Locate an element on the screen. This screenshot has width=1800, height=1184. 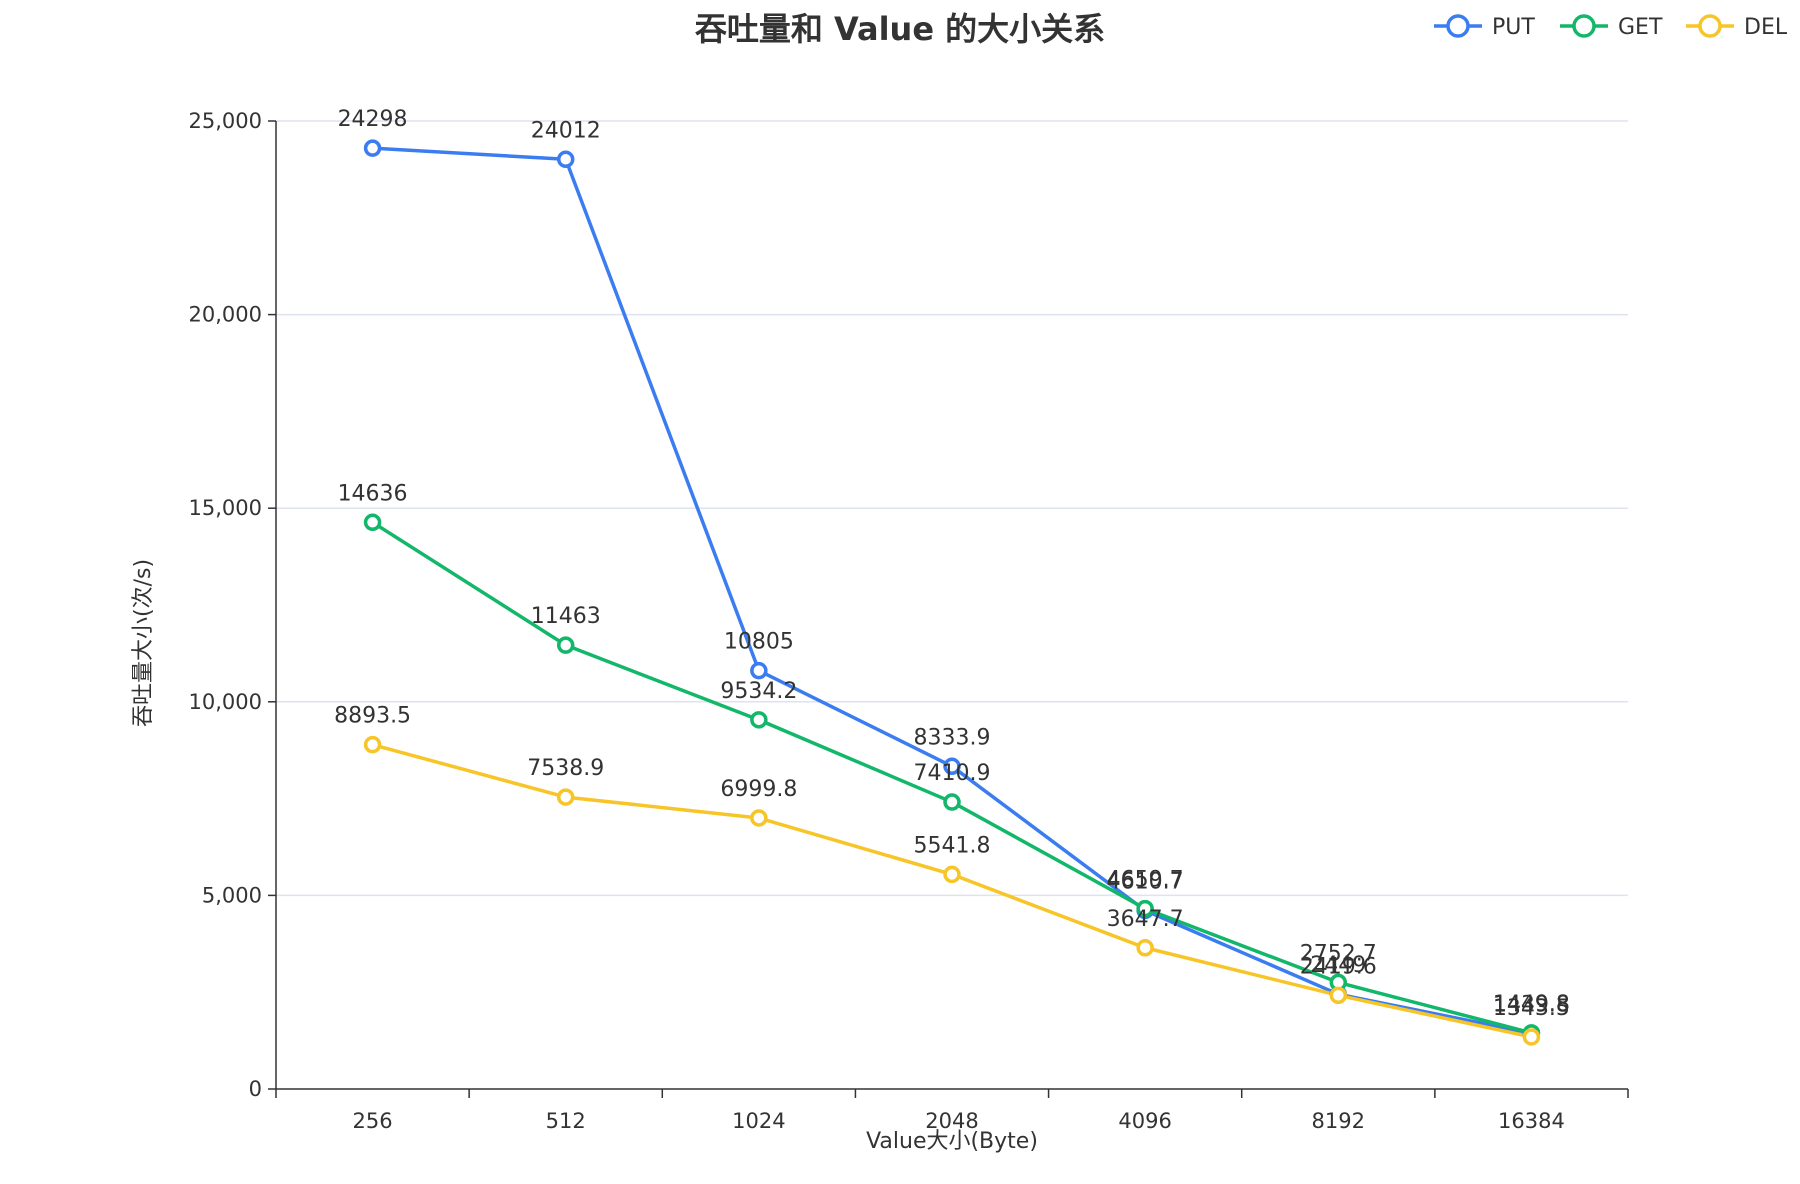
legend-item-del: DEL is located at coordinates (1737, 27).